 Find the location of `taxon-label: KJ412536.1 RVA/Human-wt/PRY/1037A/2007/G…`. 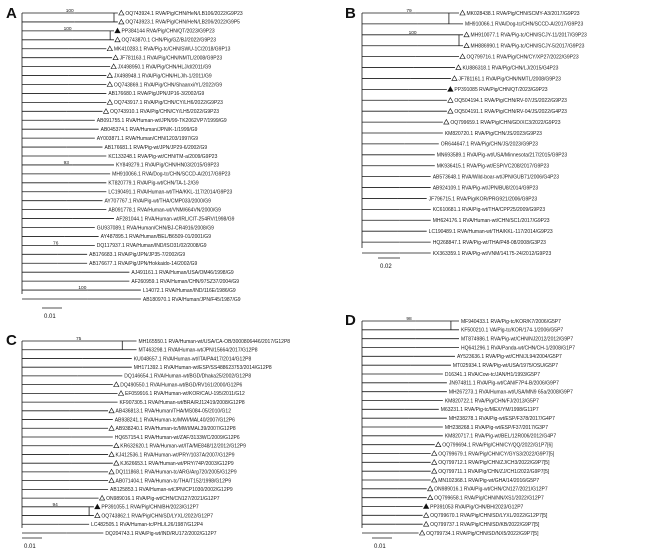

taxon-label: KJ412536.1 RVA/Human-wt/PRY/1037A/2007/G… is located at coordinates (175, 455).